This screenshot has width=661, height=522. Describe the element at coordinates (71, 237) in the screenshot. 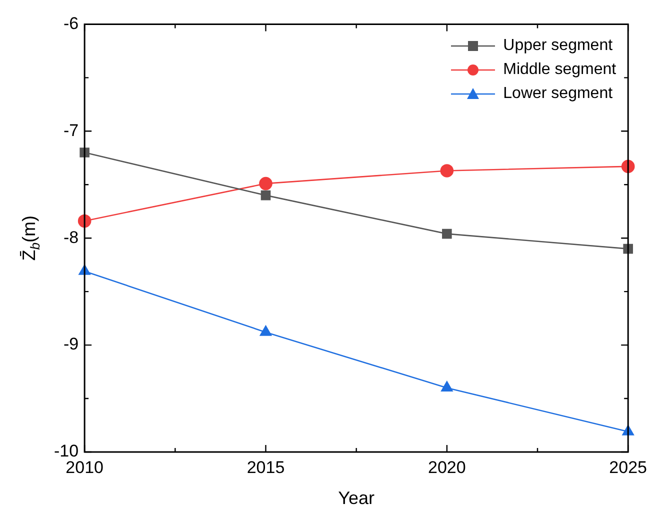

I see `y-tick-label: -8` at that location.